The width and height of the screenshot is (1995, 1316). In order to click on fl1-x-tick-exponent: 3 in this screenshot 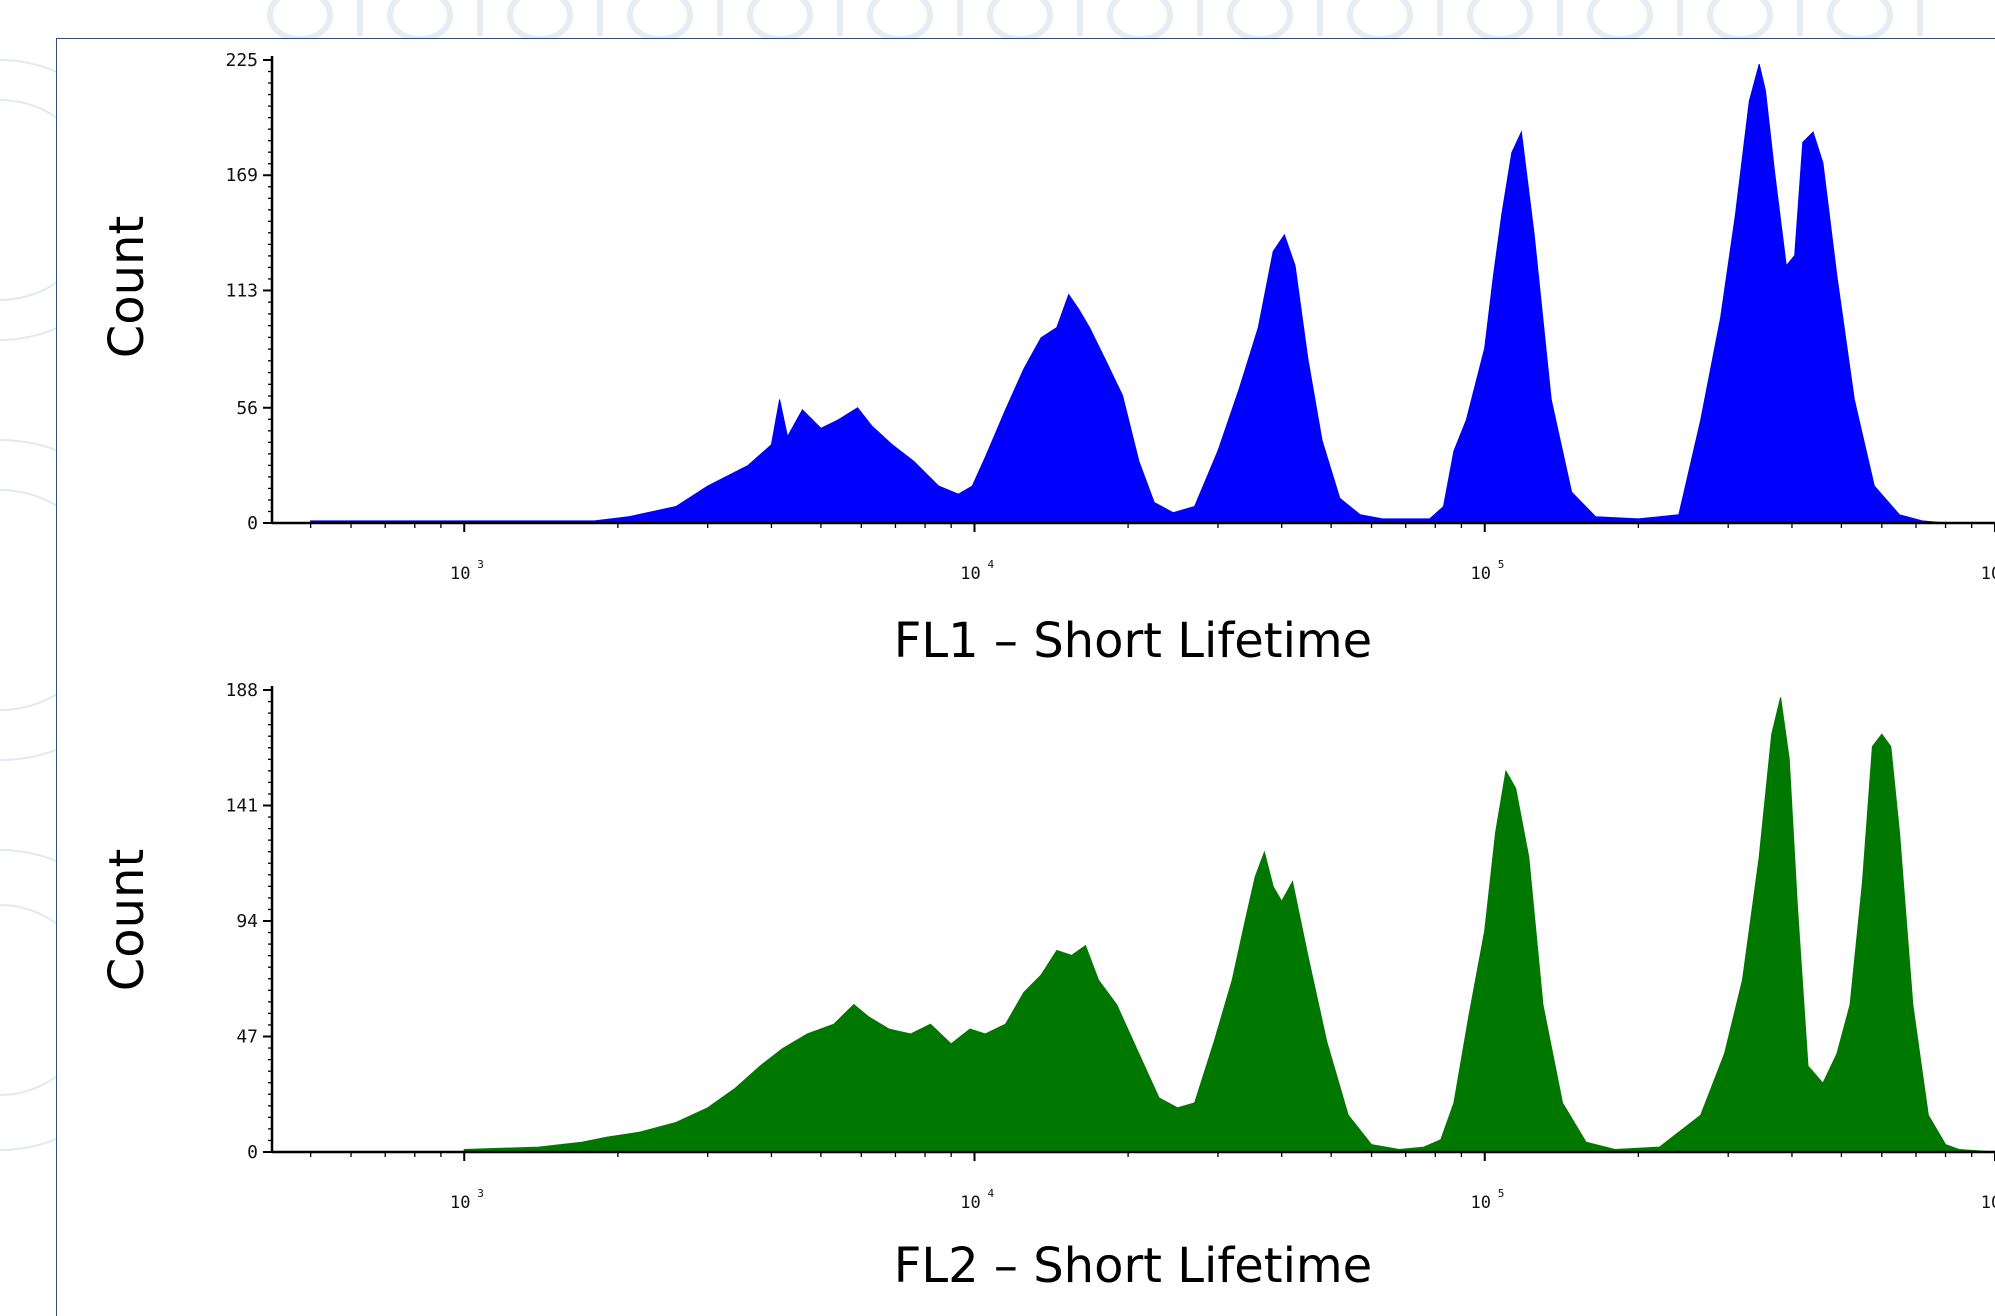, I will do `click(480, 564)`.